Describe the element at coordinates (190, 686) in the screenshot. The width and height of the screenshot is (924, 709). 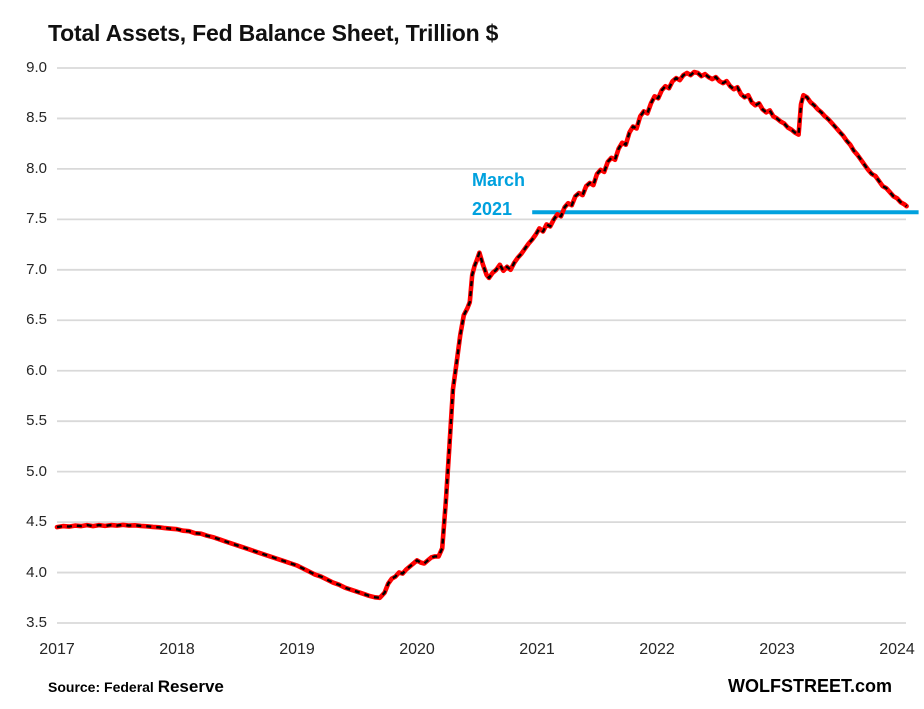
I see `source-credit-suffix: Reserve` at that location.